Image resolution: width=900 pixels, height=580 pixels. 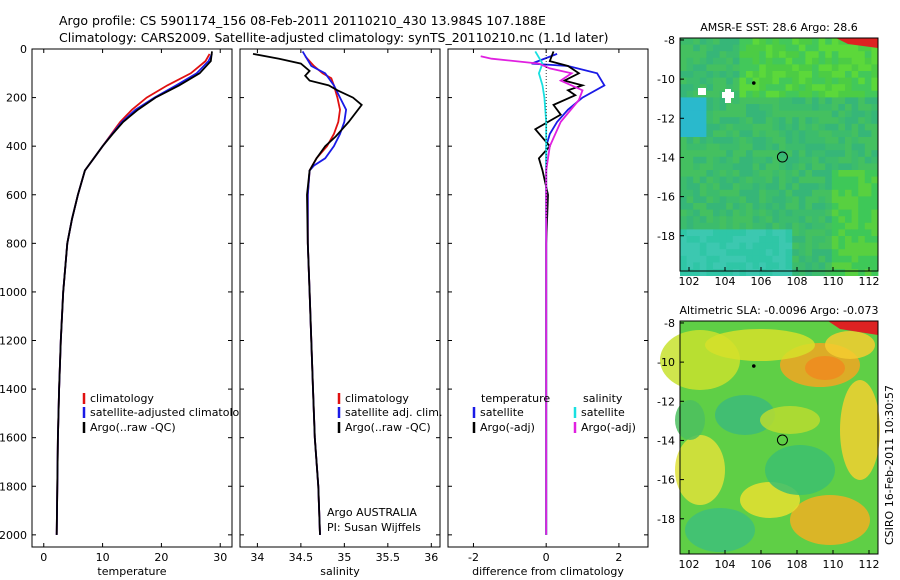 I want to click on profile-location-marker, so click(x=782, y=440).